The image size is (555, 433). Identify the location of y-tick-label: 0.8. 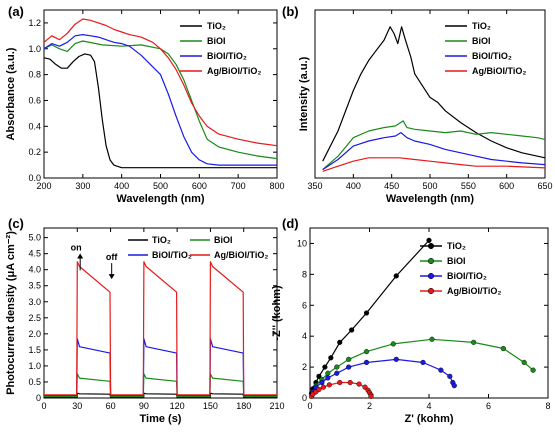
(34, 75).